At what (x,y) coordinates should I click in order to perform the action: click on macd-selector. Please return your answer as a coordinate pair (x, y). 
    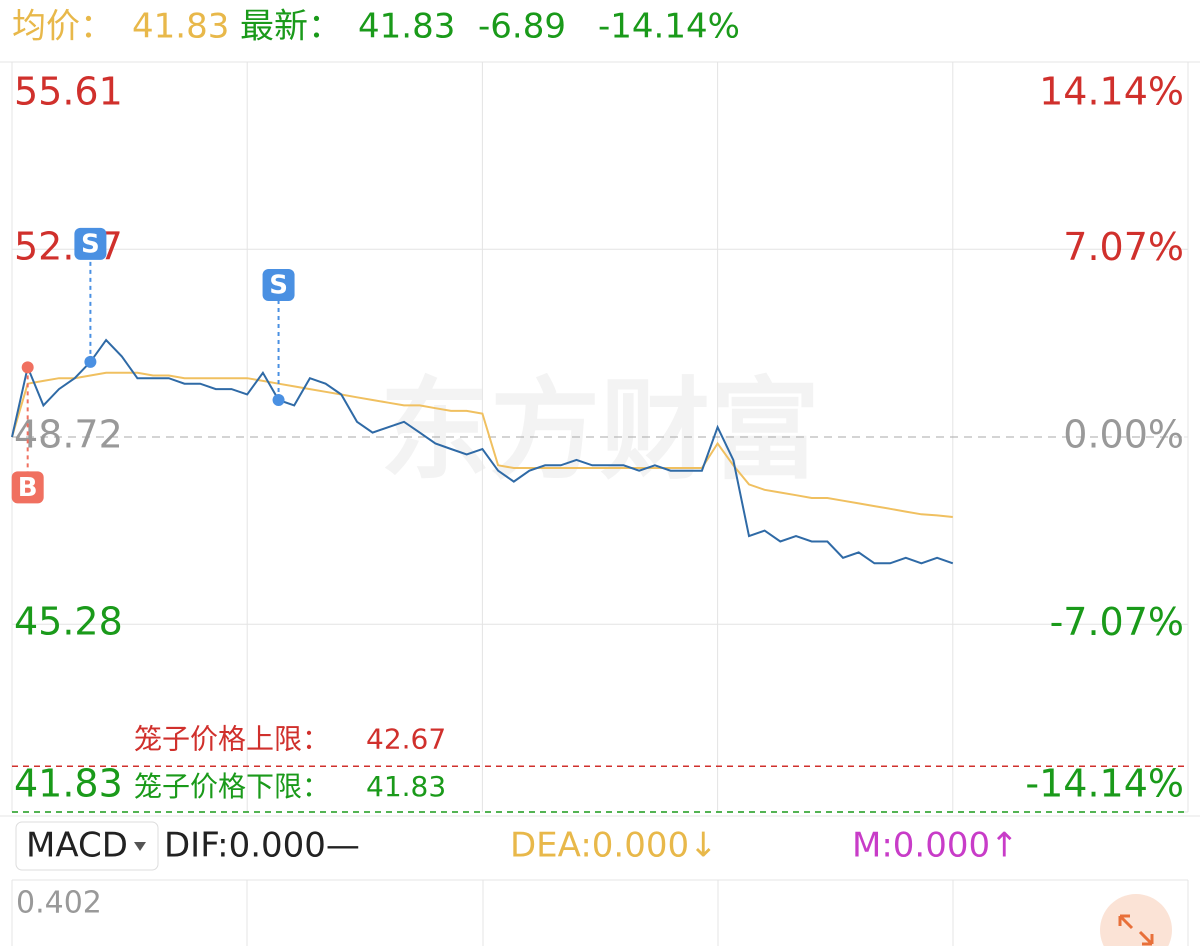
    Looking at the image, I should click on (87, 846).